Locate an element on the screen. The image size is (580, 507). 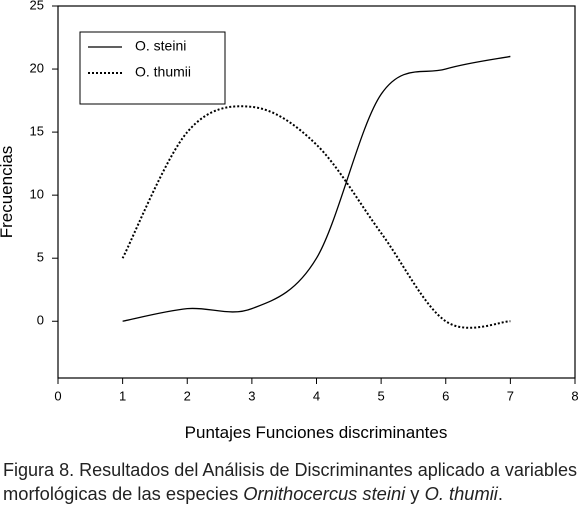
y-tick-label: 0 is located at coordinates (40, 320).